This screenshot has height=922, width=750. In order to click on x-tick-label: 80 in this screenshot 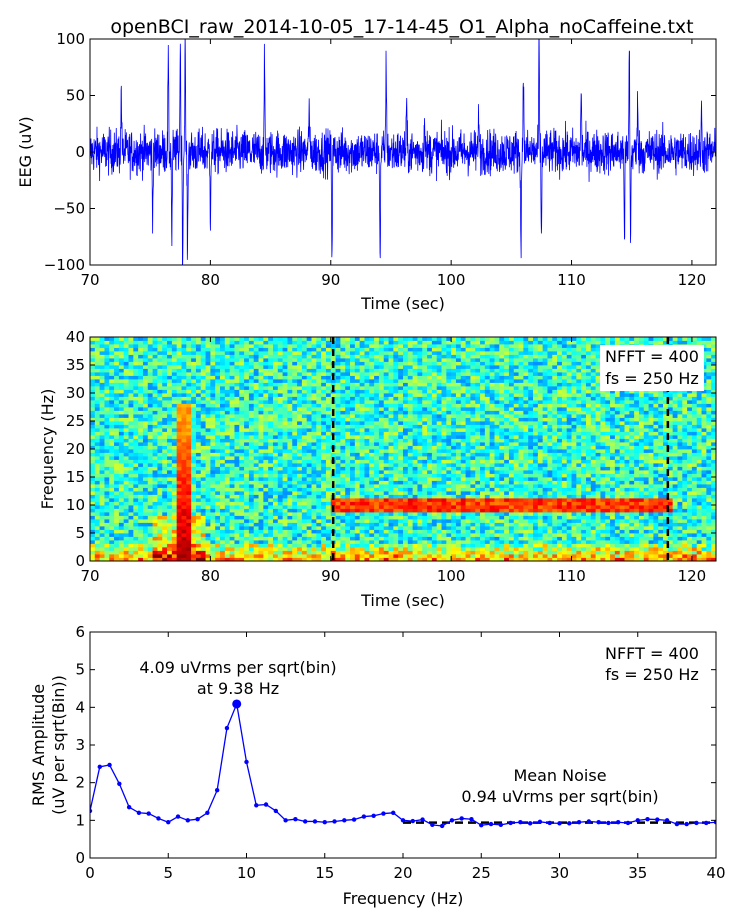, I will do `click(210, 280)`.